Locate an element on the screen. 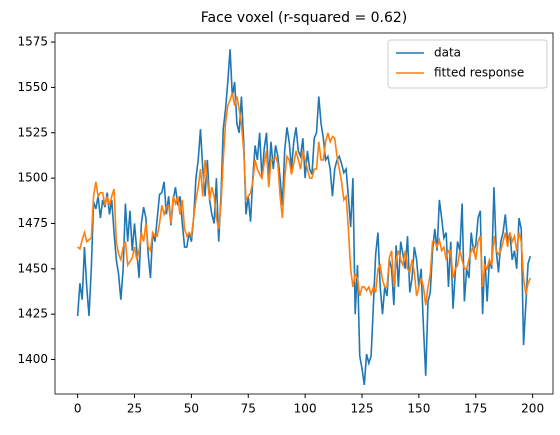  x-tick-label: 150 is located at coordinates (418, 409).